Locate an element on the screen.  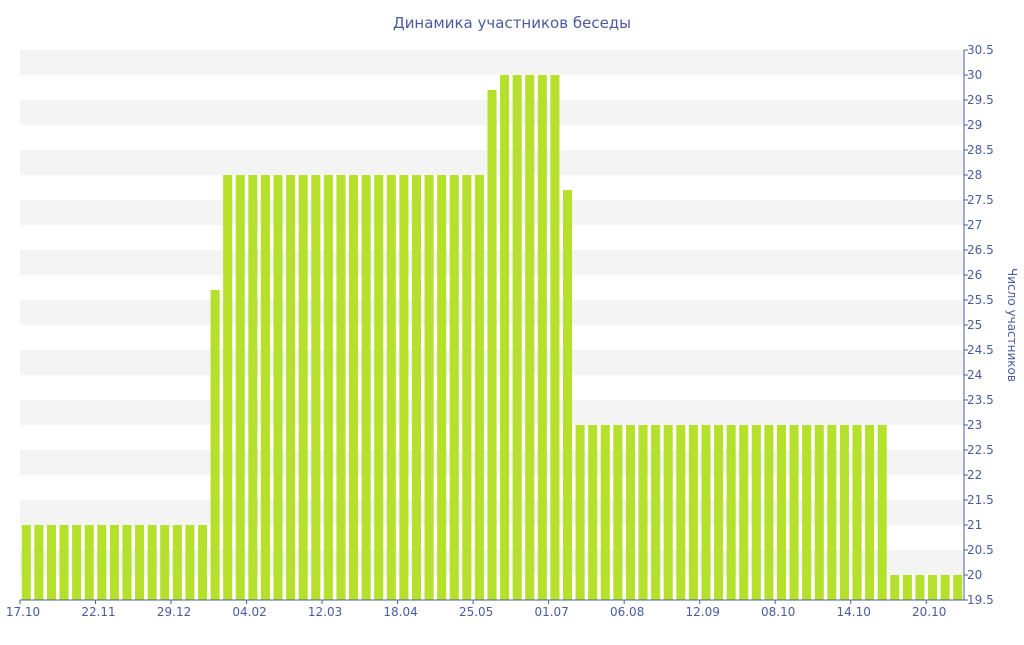
x-tick-label: 08.10 is located at coordinates (778, 612).